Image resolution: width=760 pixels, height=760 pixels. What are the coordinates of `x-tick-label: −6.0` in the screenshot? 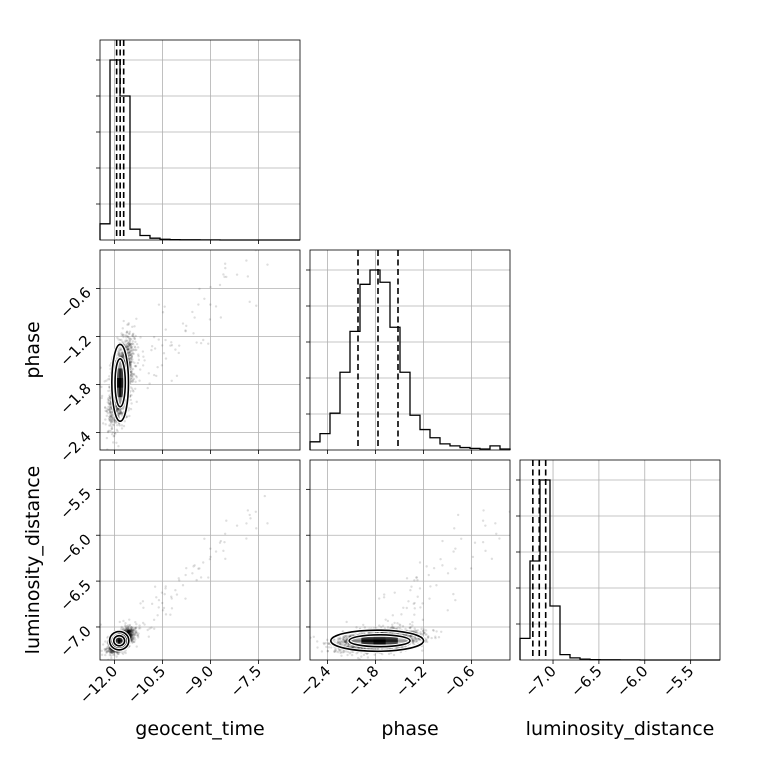 It's located at (632, 681).